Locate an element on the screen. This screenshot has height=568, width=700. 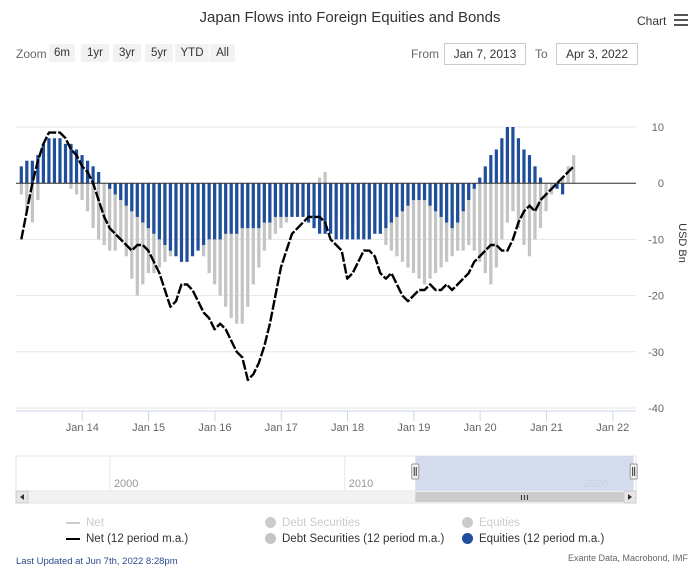
legend-net-ma: Net (12 period m.a.) is located at coordinates (127, 539).